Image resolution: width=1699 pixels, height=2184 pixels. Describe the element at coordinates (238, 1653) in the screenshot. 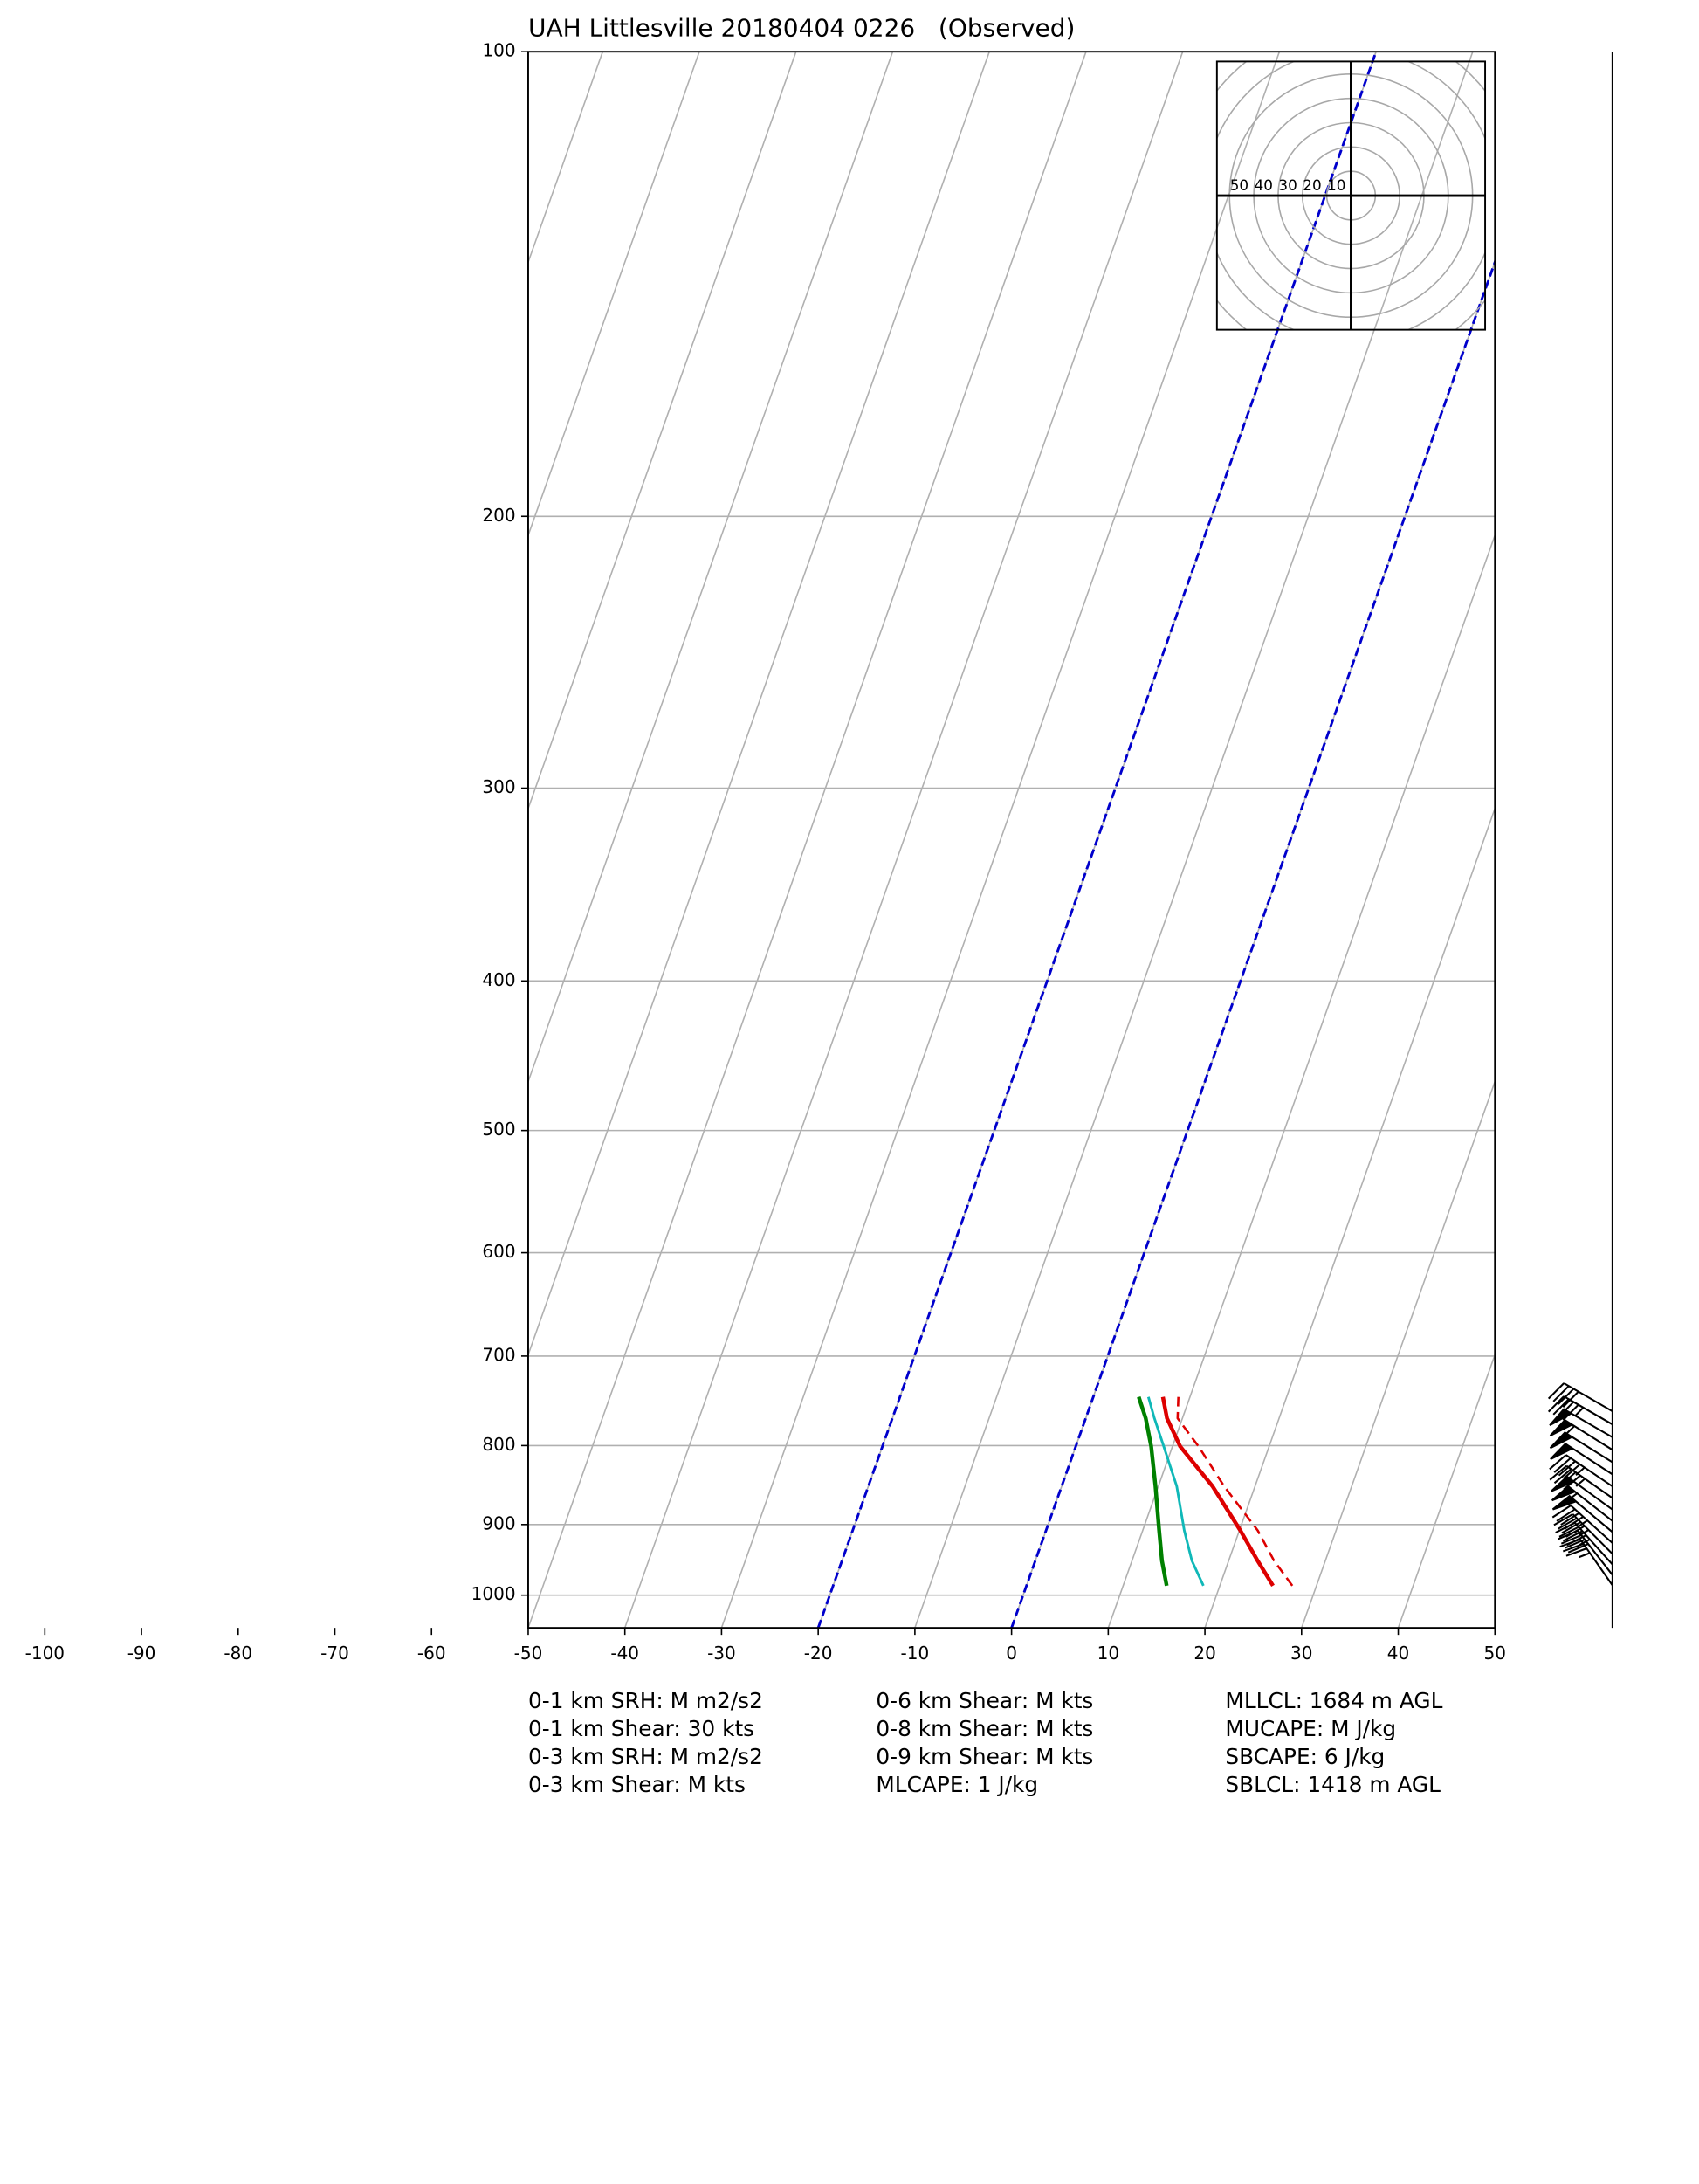

I see `x-tick-label: -80` at that location.